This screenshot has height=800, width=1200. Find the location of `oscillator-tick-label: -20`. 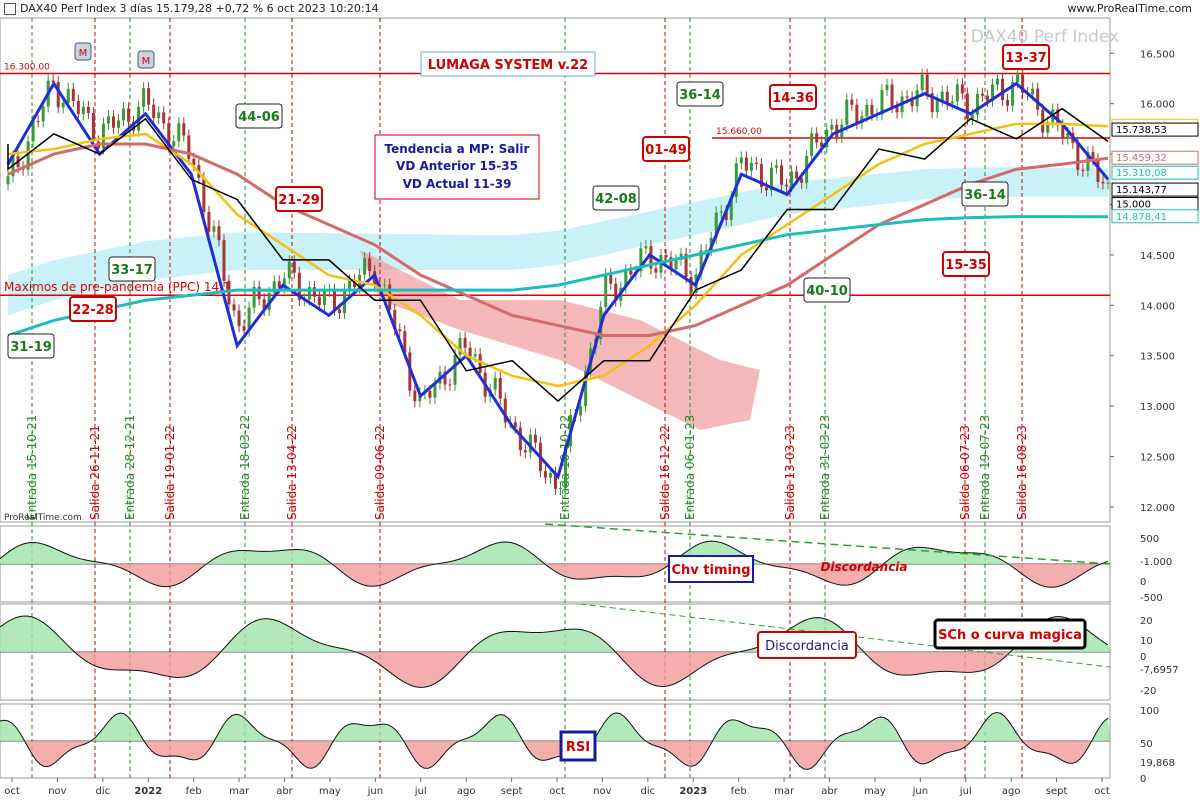

oscillator-tick-label: -20 is located at coordinates (1148, 691).